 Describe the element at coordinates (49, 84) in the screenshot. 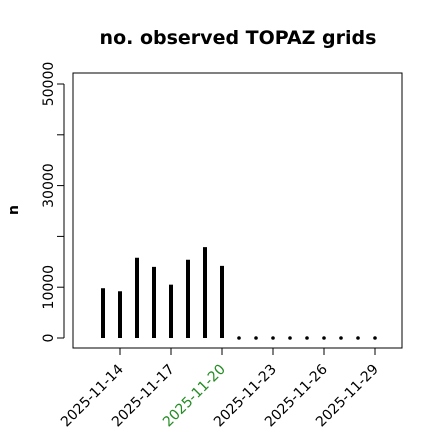

I see `y-tick-label: 50000` at that location.